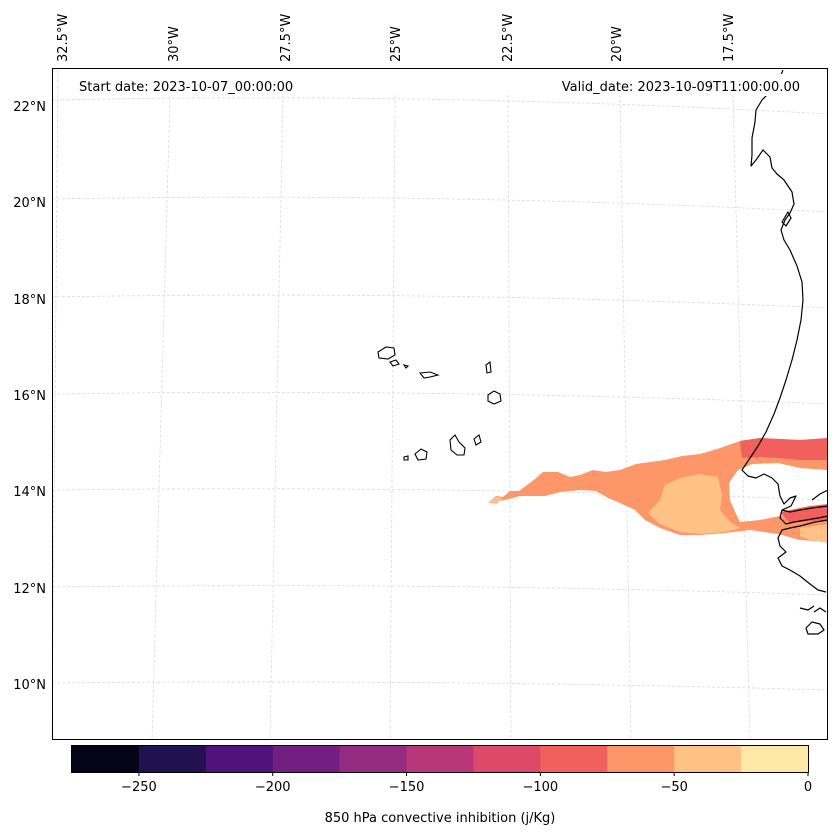  What do you see at coordinates (457, 445) in the screenshot?
I see `santiago-island` at bounding box center [457, 445].